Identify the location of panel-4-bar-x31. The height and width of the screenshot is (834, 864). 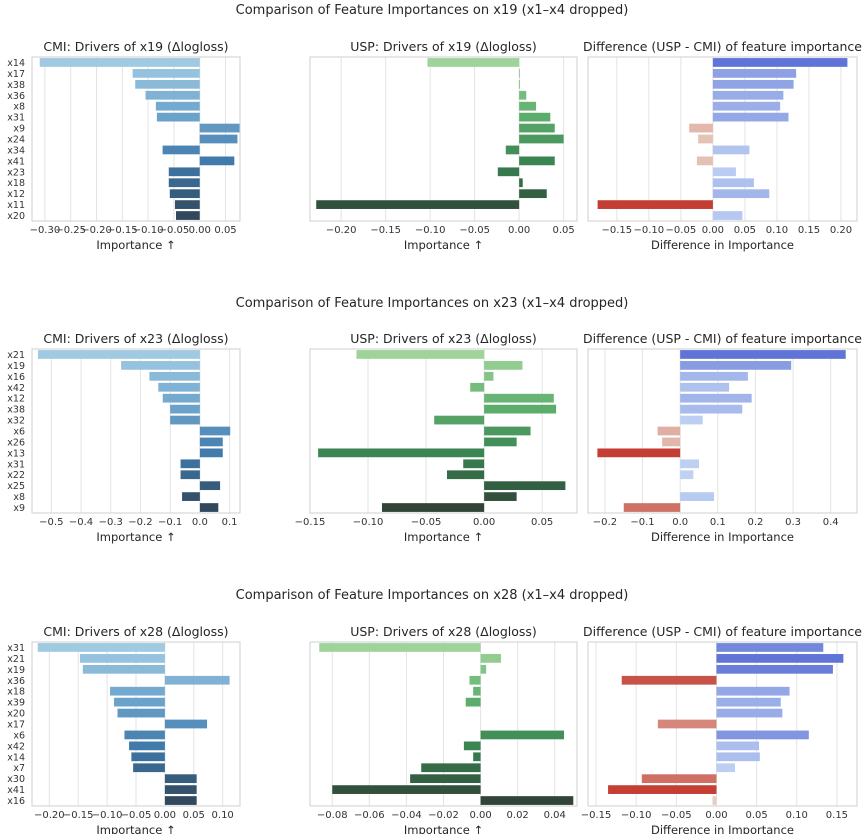
(190, 464).